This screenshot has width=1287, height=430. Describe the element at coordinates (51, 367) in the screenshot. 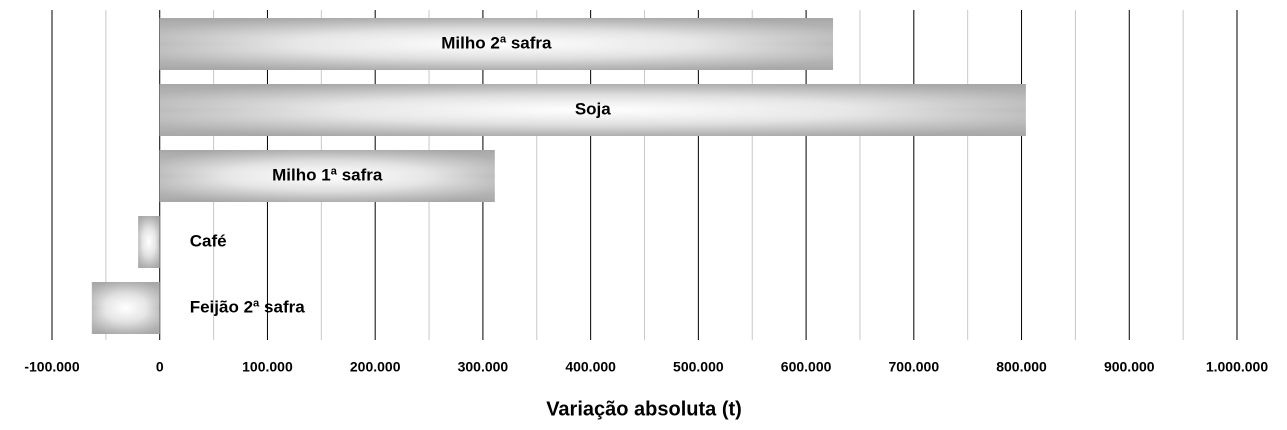

I see `x-tick-label: -100.000` at that location.